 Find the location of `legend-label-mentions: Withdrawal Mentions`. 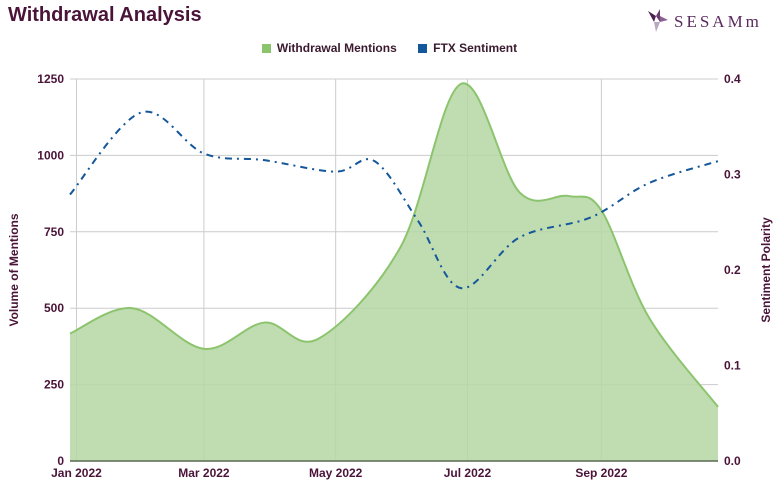

legend-label-mentions: Withdrawal Mentions is located at coordinates (336, 48).